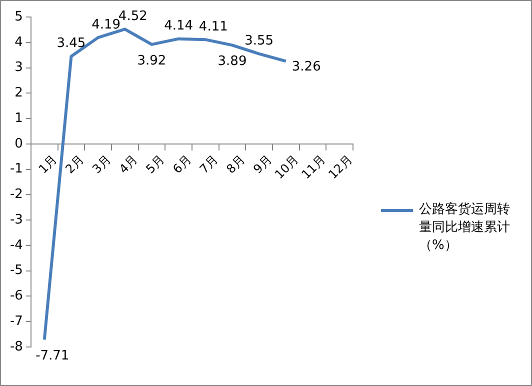  What do you see at coordinates (106, 24) in the screenshot?
I see `data-label: 4.19` at bounding box center [106, 24].